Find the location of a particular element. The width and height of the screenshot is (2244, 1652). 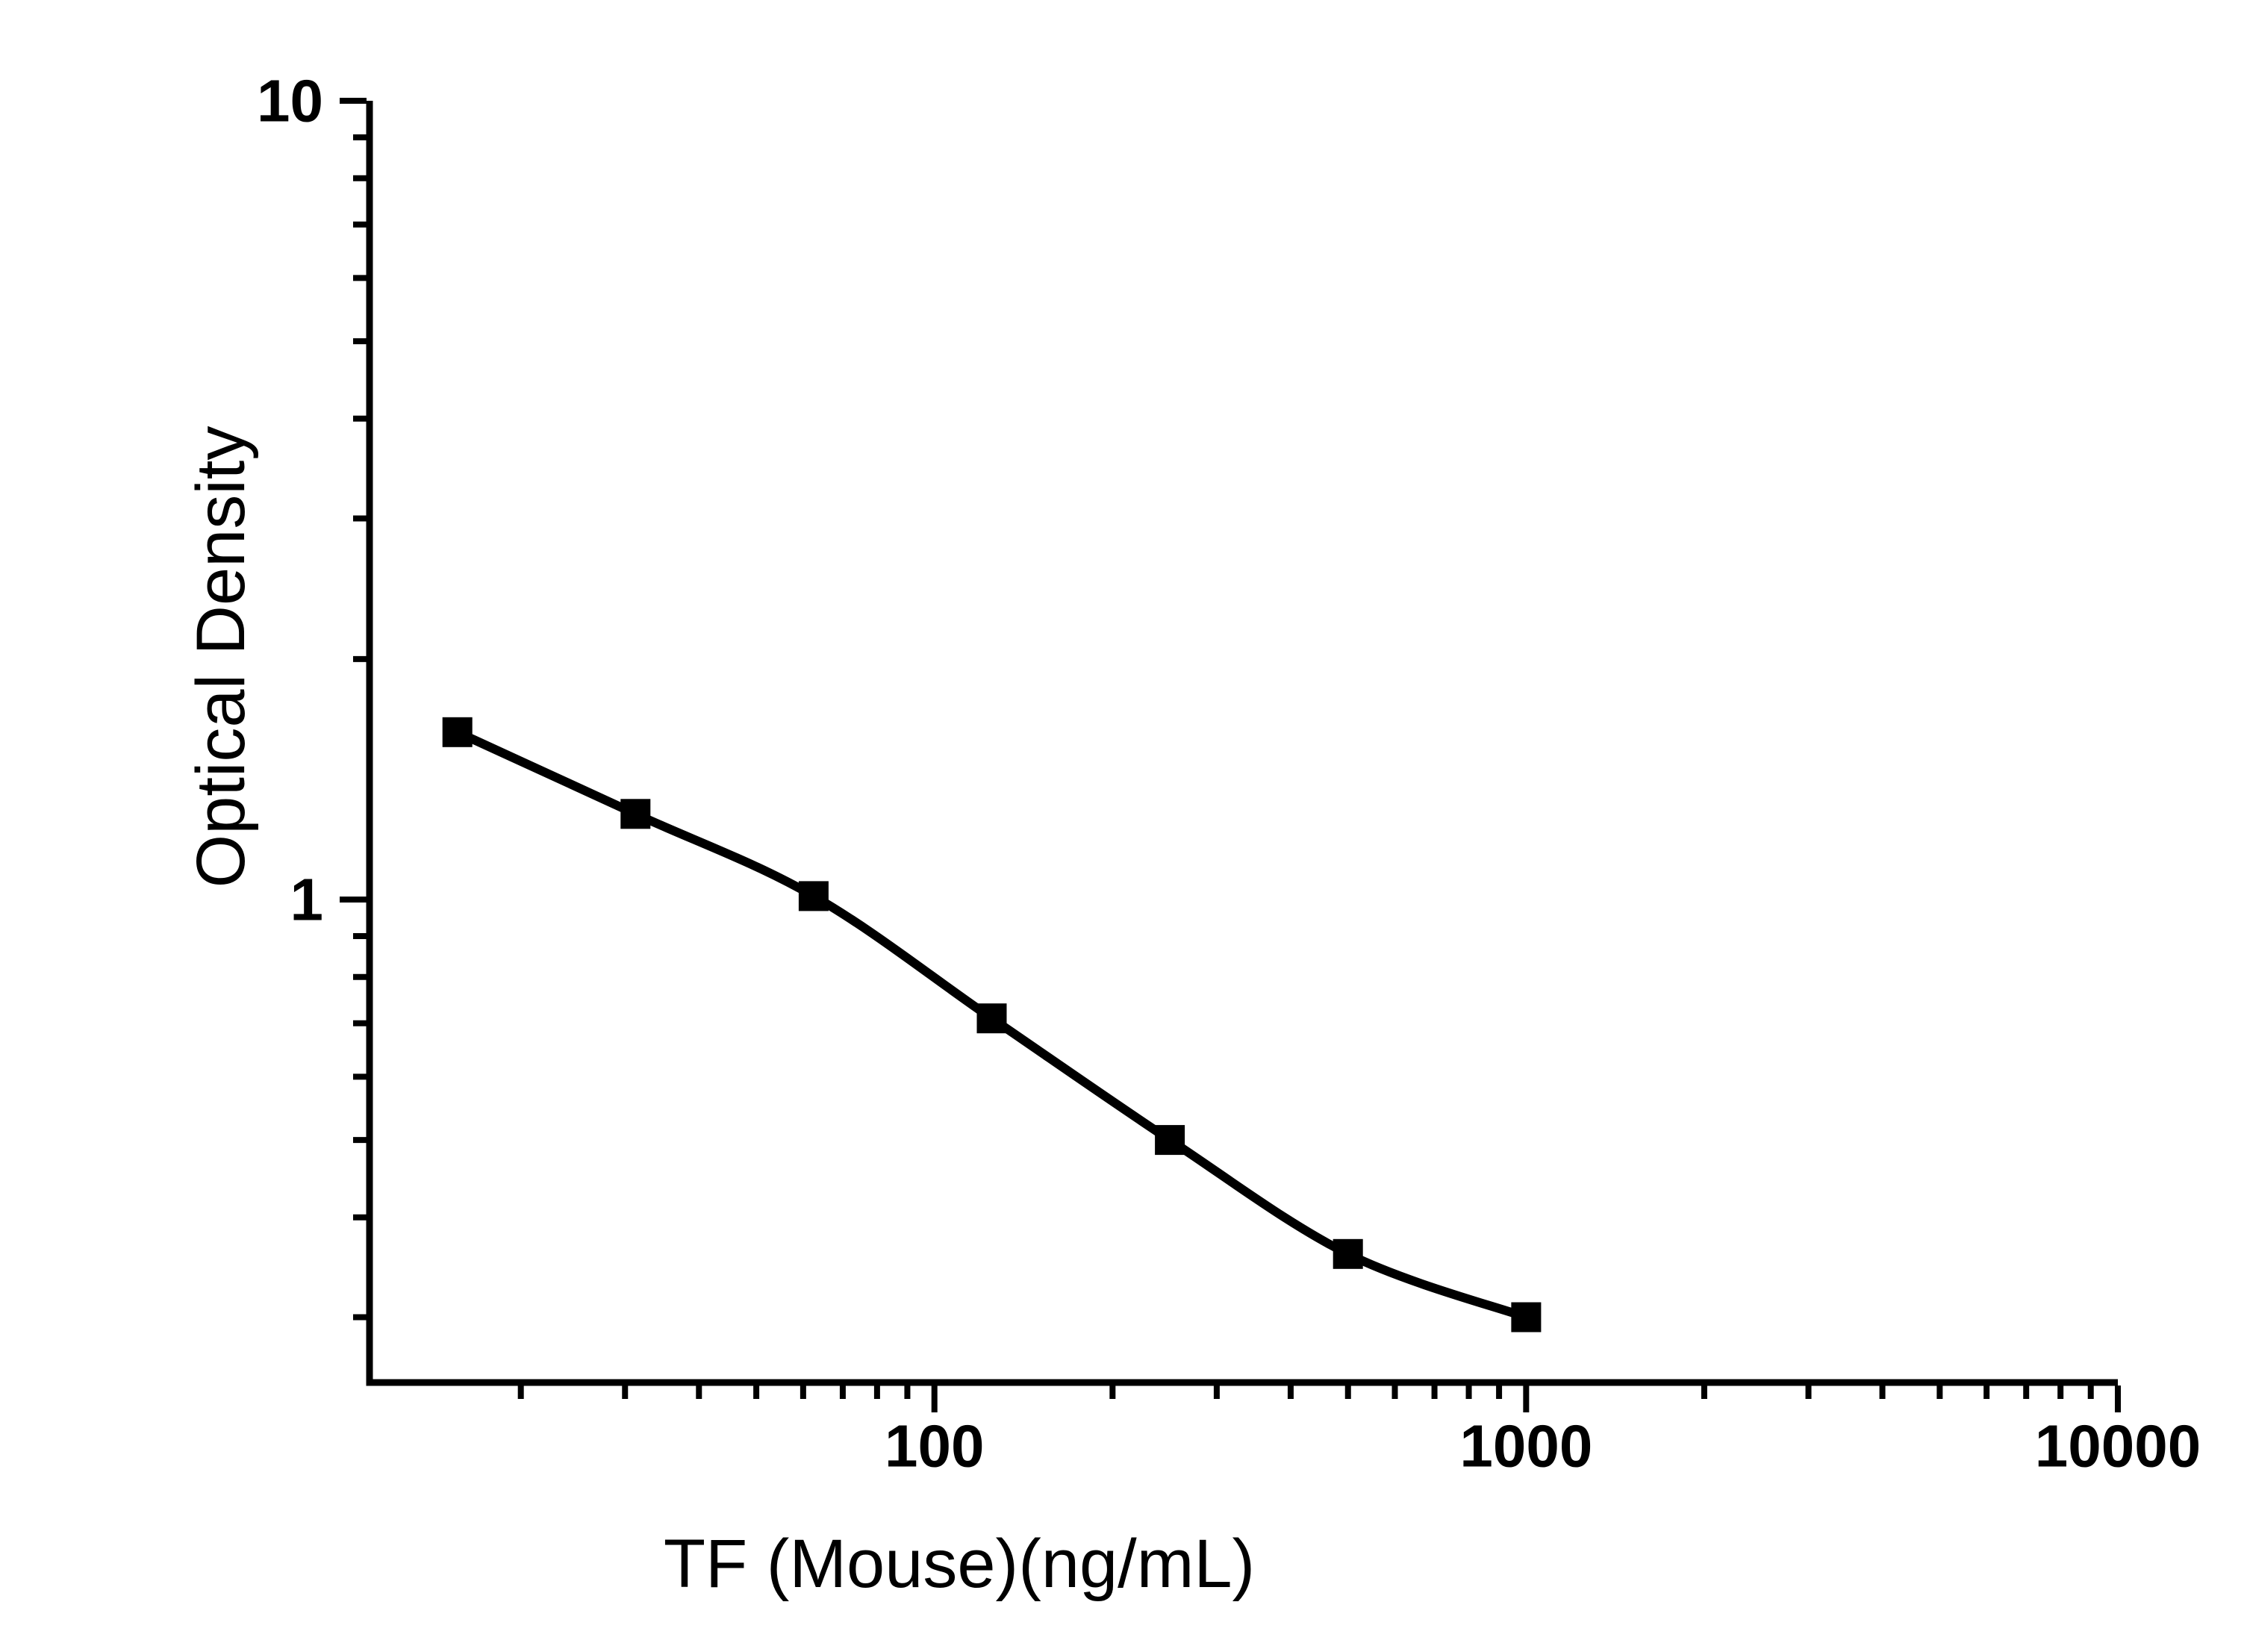

x-tick-label: 1000 is located at coordinates (1525, 1447).